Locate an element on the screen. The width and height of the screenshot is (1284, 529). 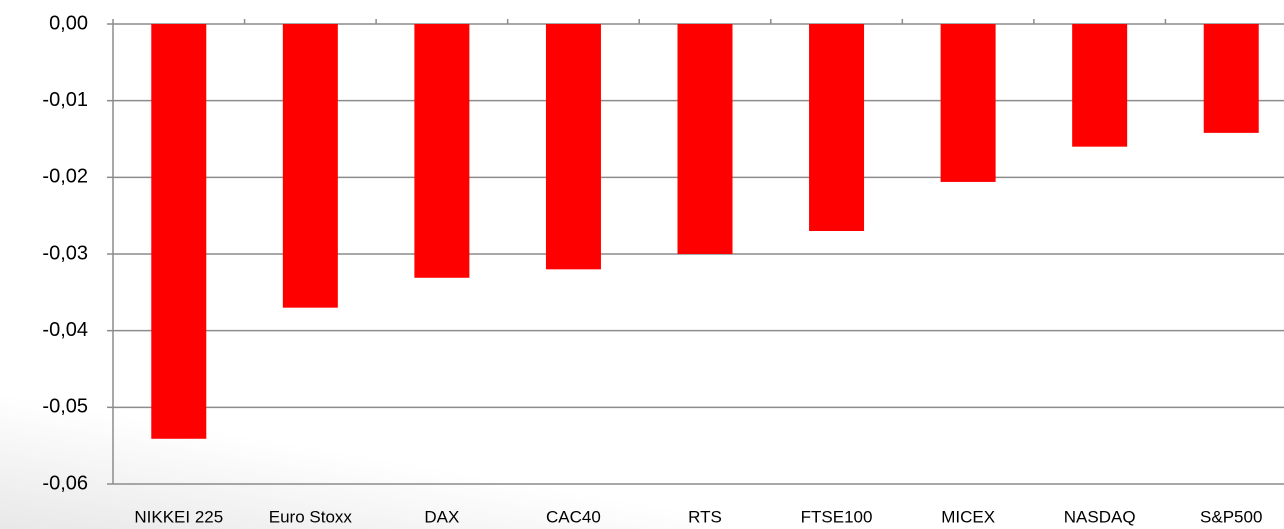
y-tick-label: -0,04 is located at coordinates (65, 330).